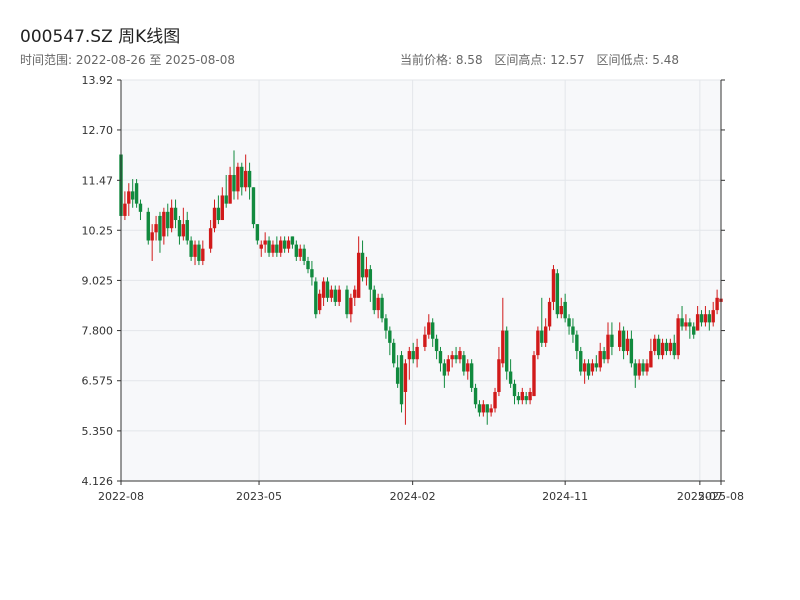  What do you see at coordinates (441, 60) in the screenshot?
I see `current-price-label: 当前价格: 8.58` at bounding box center [441, 60].